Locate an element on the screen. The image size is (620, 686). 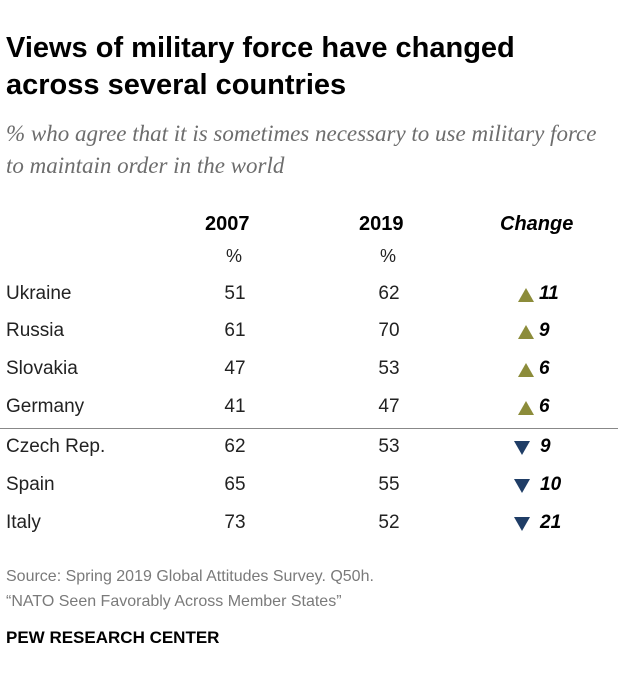
value-2007: 47 is located at coordinates (235, 368).